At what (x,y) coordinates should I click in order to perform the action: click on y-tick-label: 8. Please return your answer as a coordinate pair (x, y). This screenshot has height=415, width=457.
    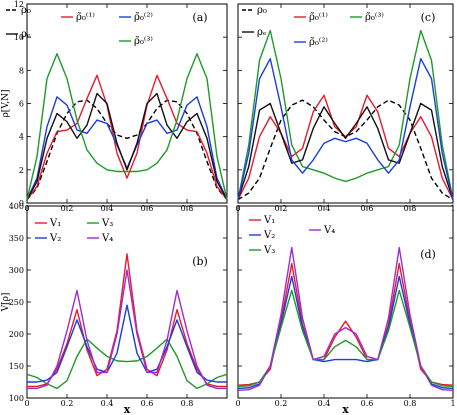
    Looking at the image, I should click on (21, 70).